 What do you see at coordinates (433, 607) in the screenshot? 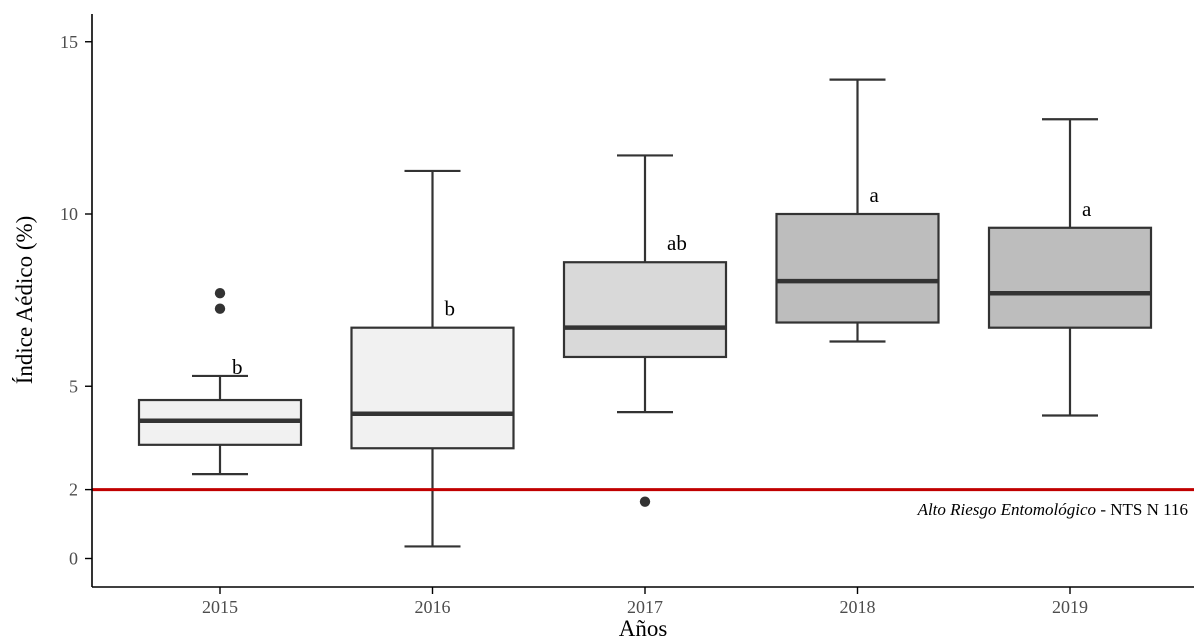
I see `x-tick-label: 2016` at bounding box center [433, 607].